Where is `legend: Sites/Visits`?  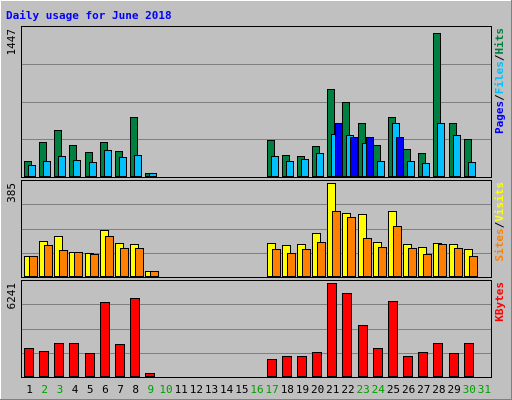 legend: Sites/Visits is located at coordinates (499, 222).